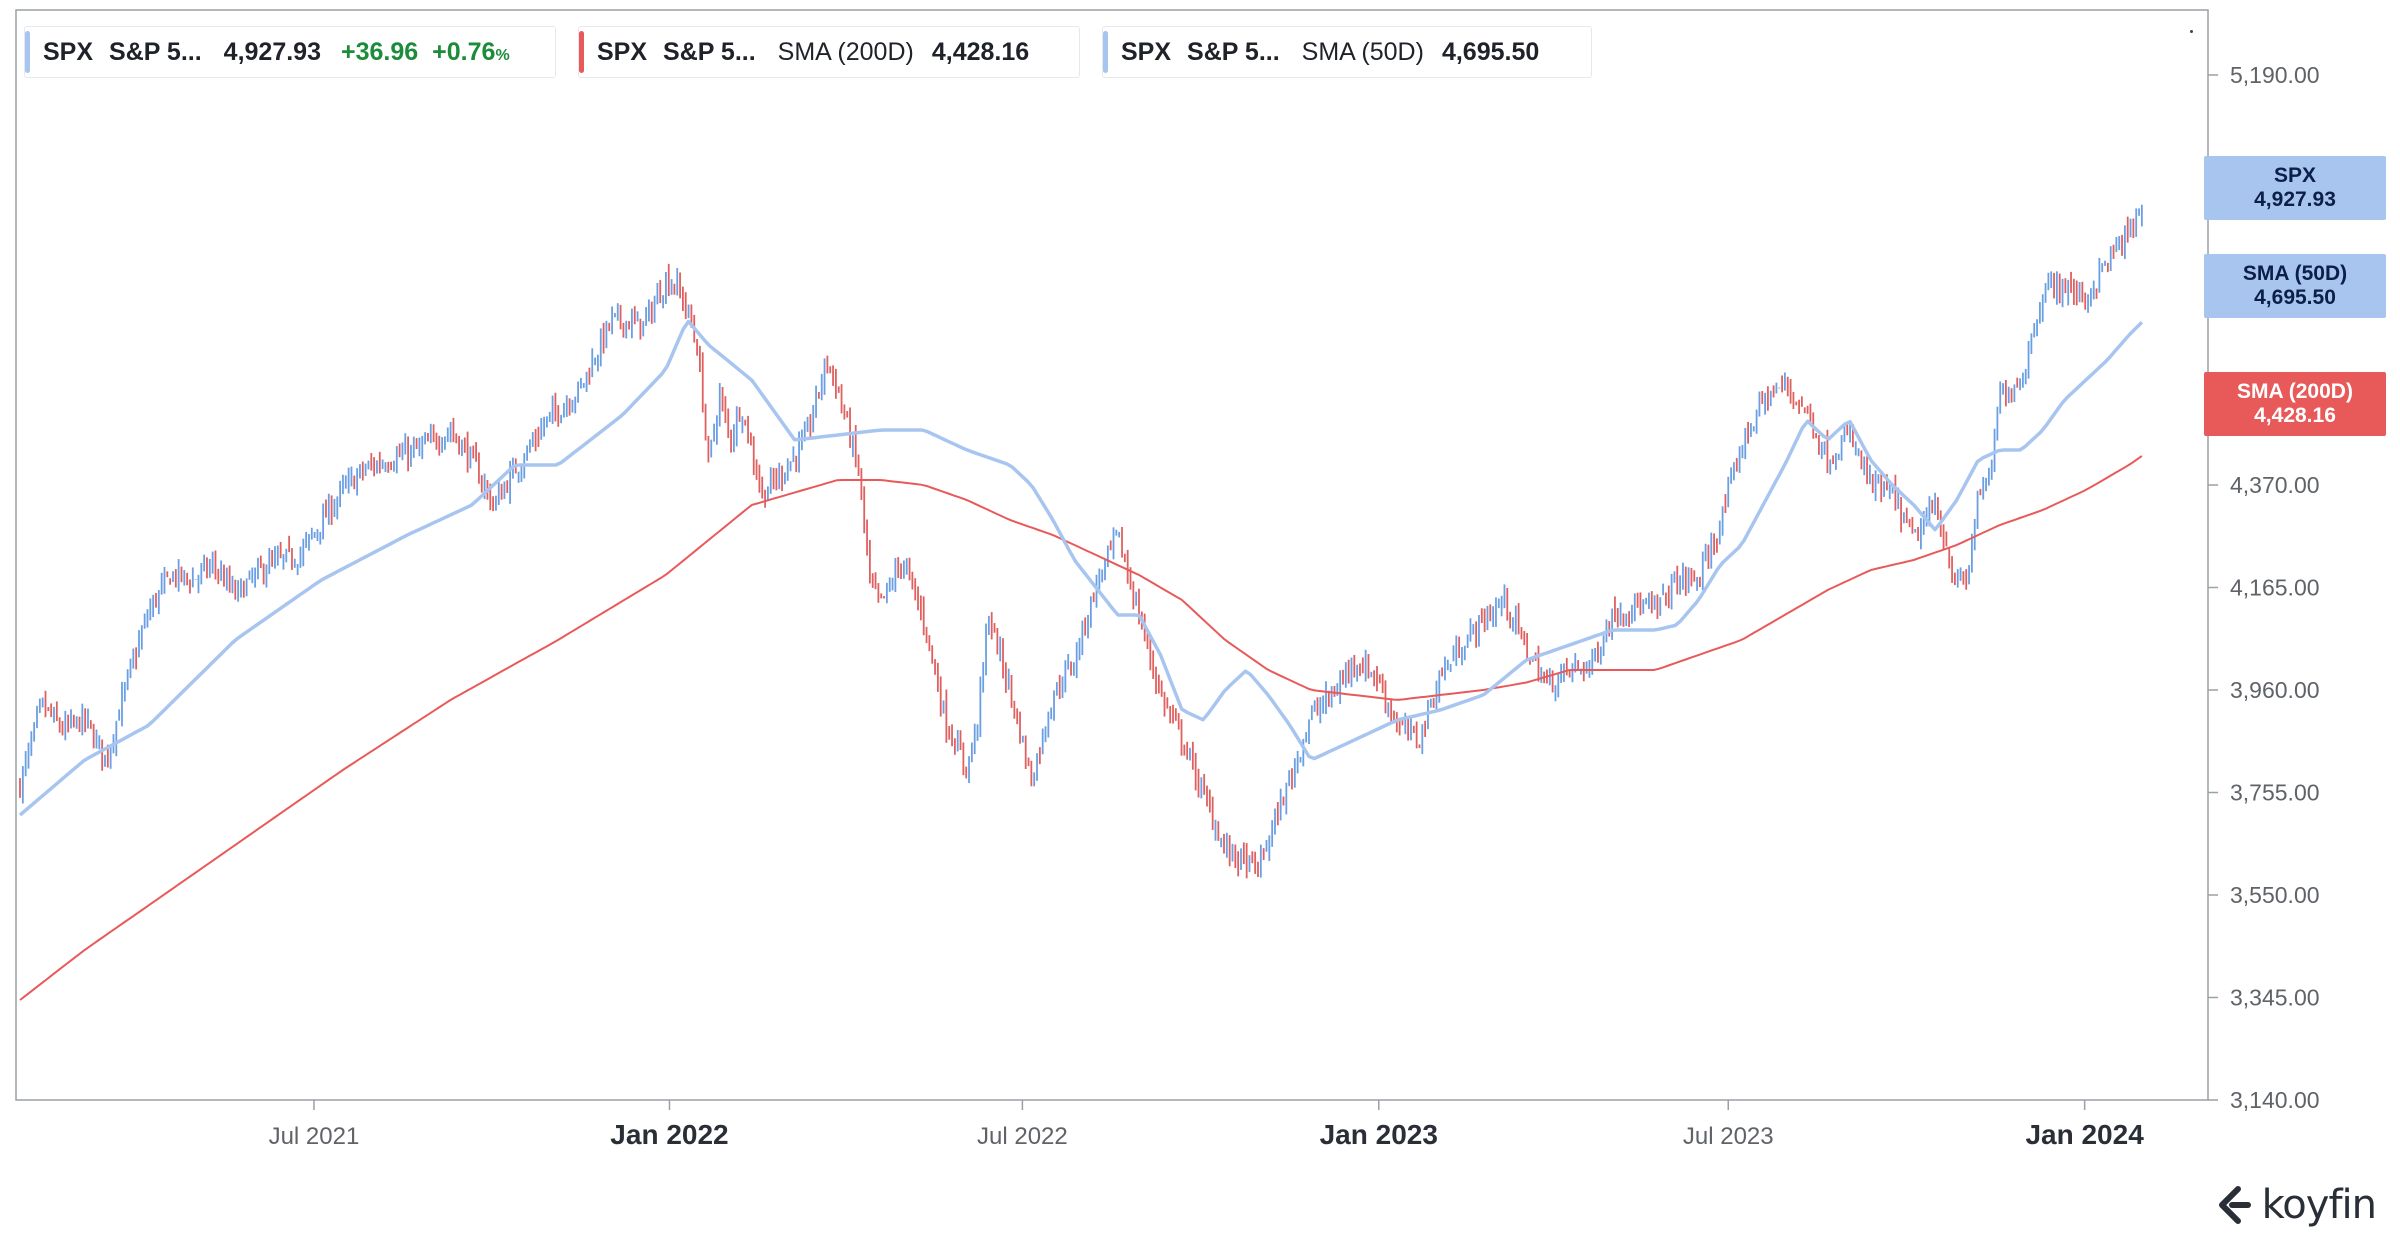 The width and height of the screenshot is (2400, 1240). What do you see at coordinates (2275, 690) in the screenshot?
I see `y-tick-label: 3,960.00` at bounding box center [2275, 690].